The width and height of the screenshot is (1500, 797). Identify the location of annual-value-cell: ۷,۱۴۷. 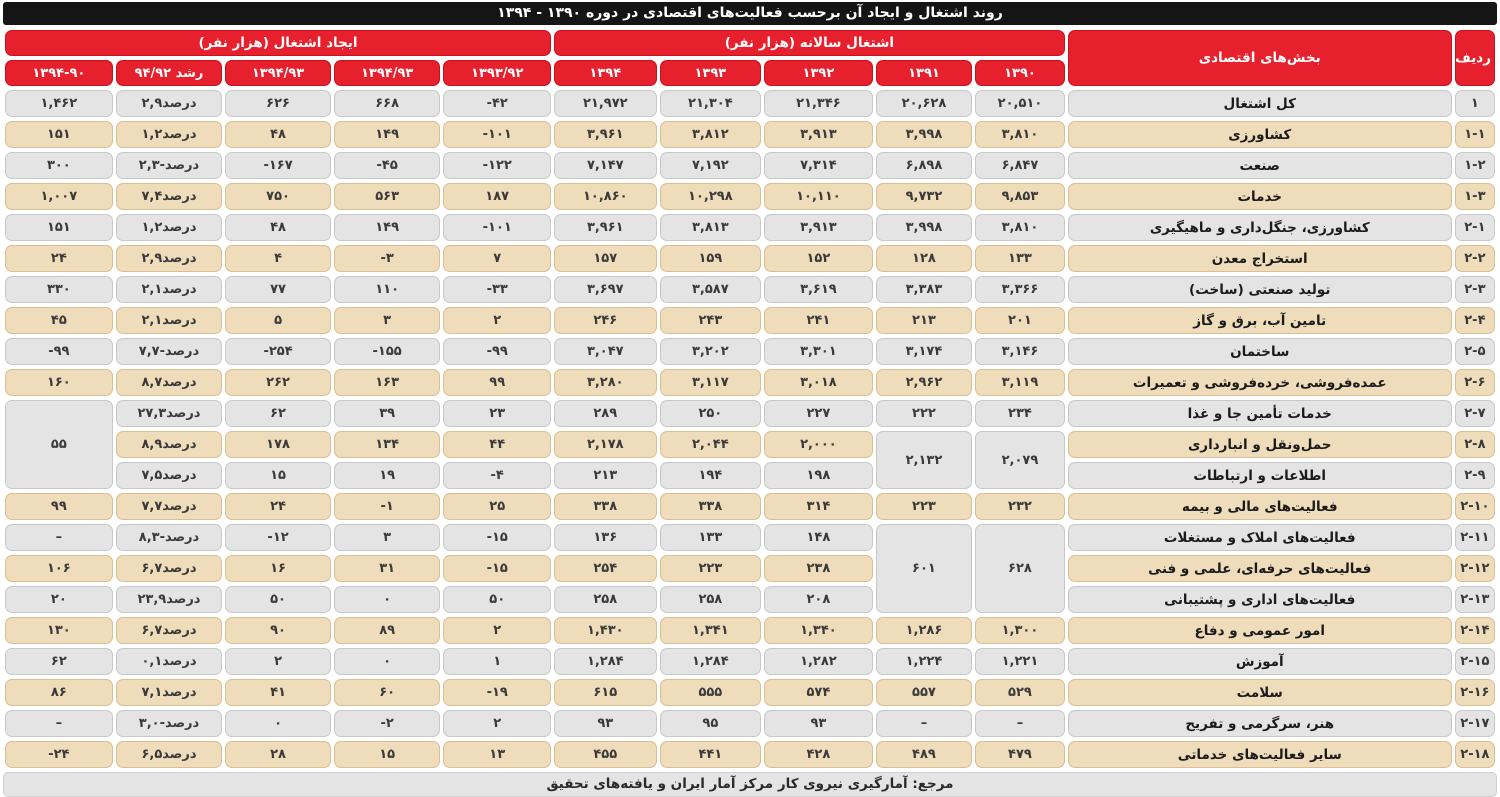
(605, 165).